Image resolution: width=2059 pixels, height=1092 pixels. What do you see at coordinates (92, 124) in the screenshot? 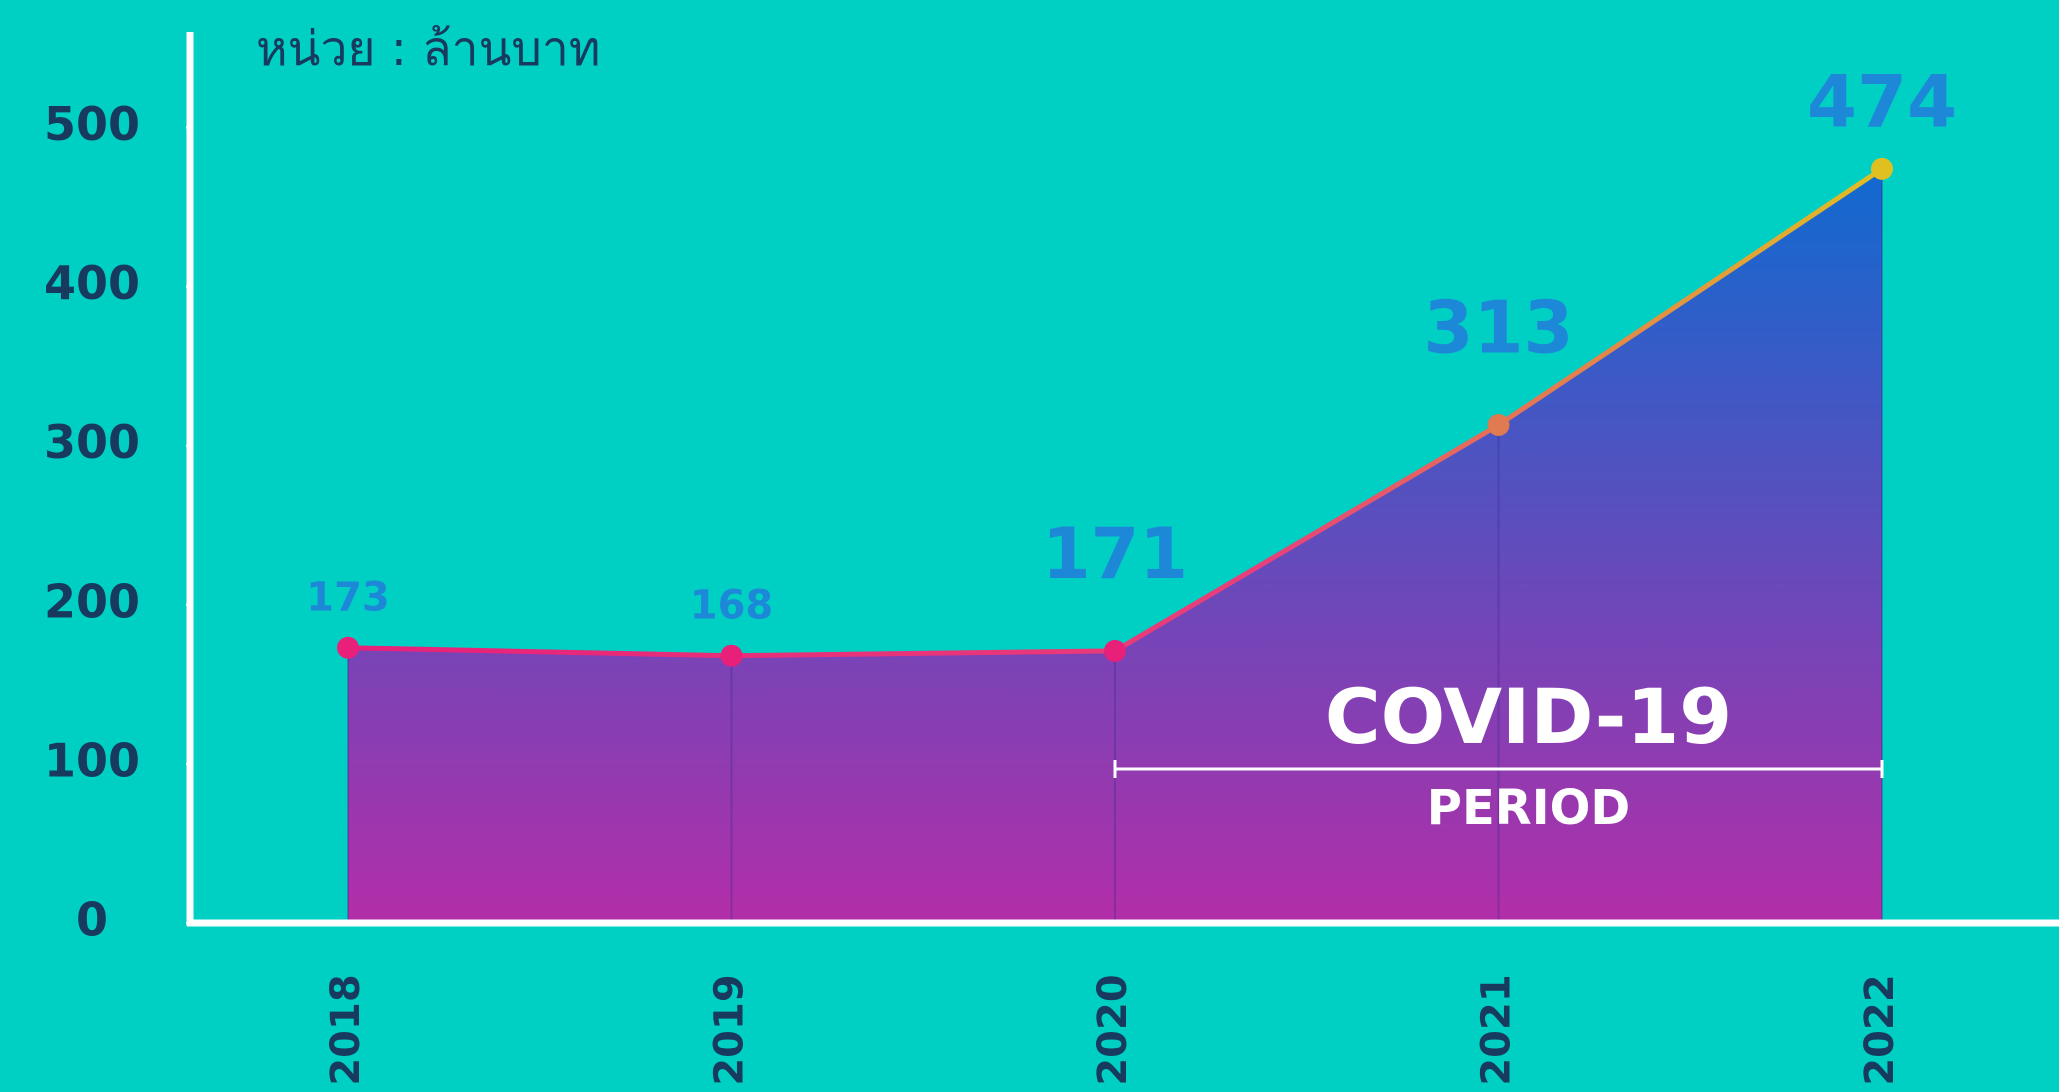
I see `y-tick-label: 500` at bounding box center [92, 124].